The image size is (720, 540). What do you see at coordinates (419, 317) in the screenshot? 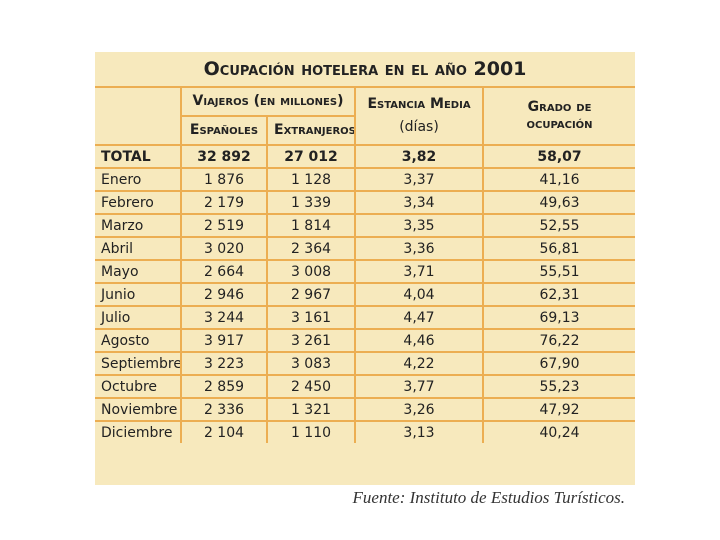
I see `cell: 4,47` at bounding box center [419, 317].